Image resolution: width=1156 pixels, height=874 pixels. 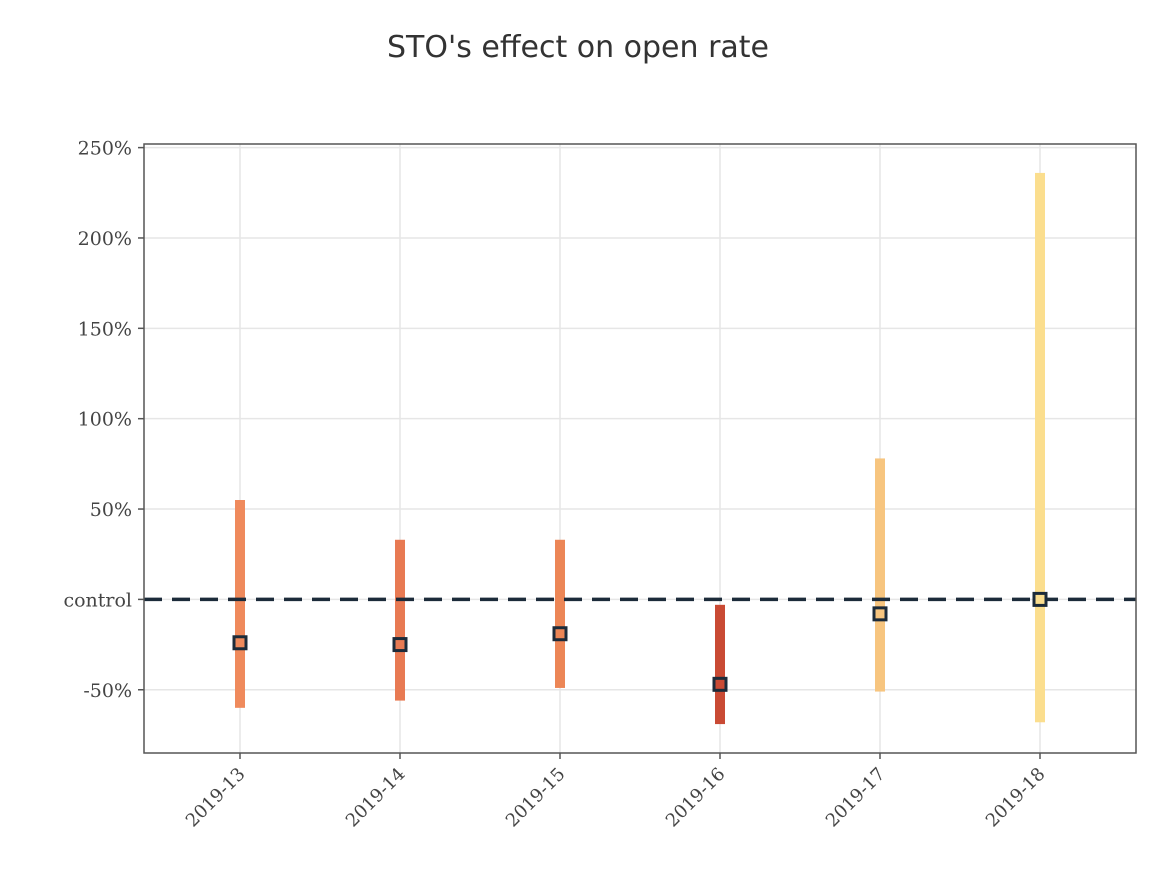 I want to click on x-tick-label: 2019-16, so click(x=696, y=798).